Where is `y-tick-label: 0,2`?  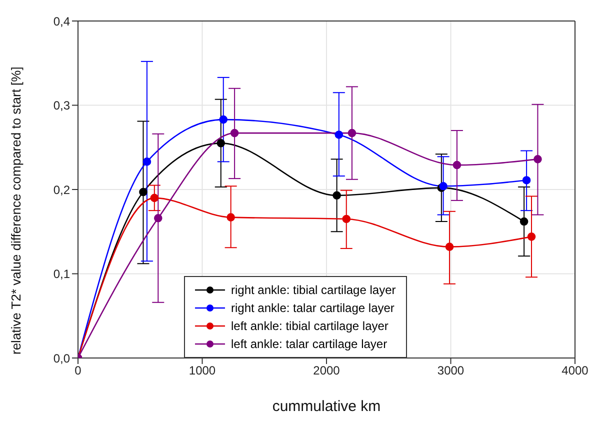
y-tick-label: 0,2 is located at coordinates (61, 189).